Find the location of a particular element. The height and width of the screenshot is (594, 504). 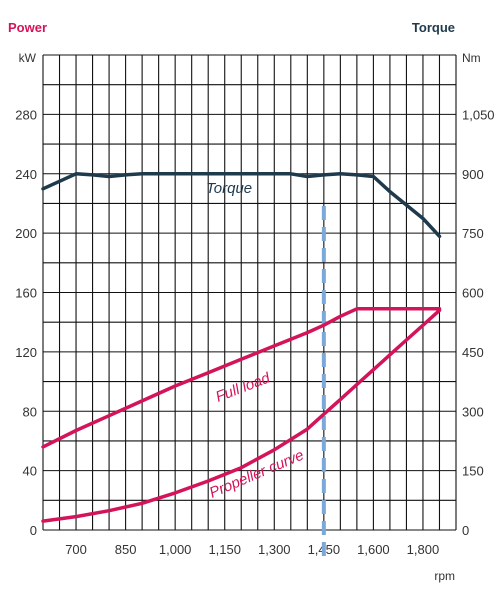

left-tick-label: 280 is located at coordinates (26, 114).